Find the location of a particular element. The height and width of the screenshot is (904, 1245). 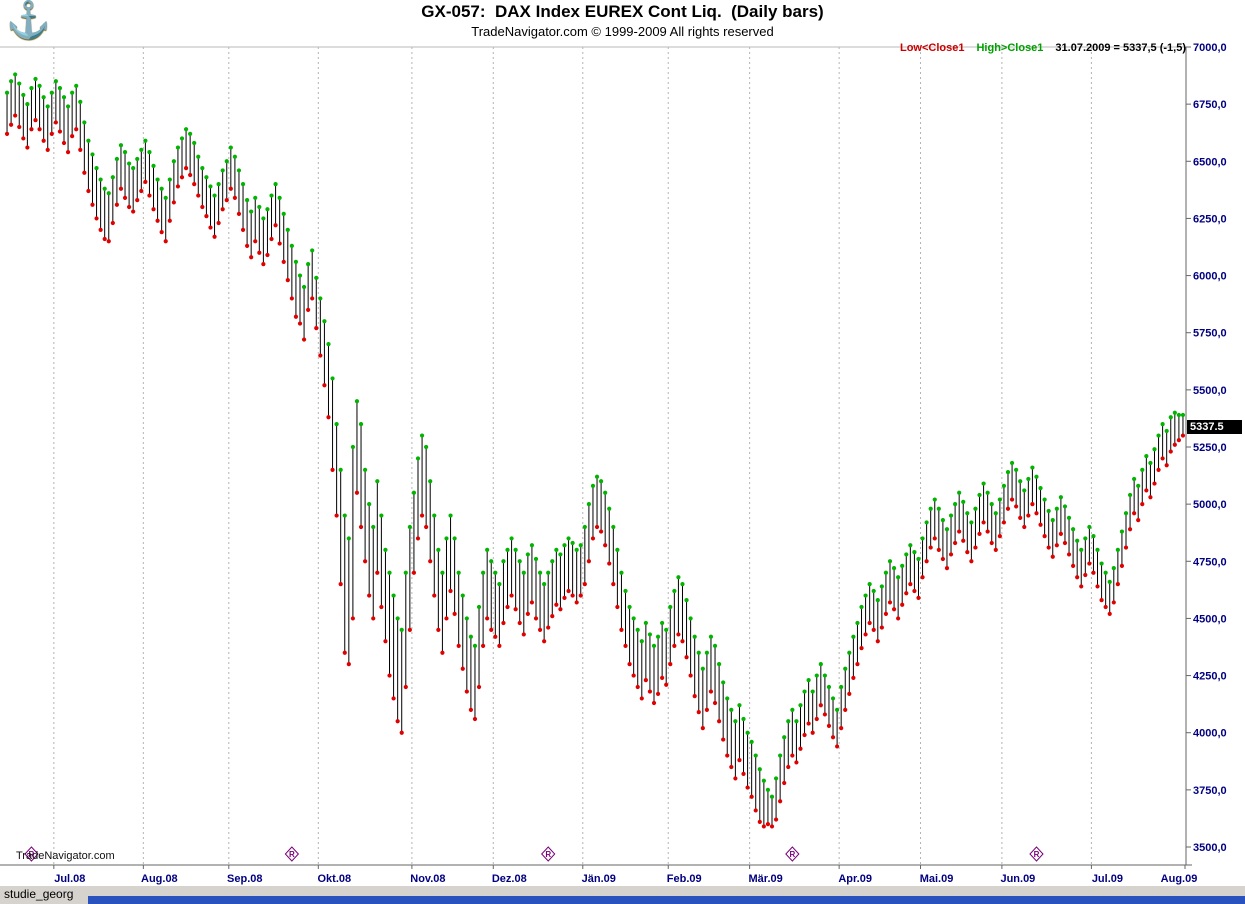

svg-text: Jul.08 is located at coordinates (69, 879).